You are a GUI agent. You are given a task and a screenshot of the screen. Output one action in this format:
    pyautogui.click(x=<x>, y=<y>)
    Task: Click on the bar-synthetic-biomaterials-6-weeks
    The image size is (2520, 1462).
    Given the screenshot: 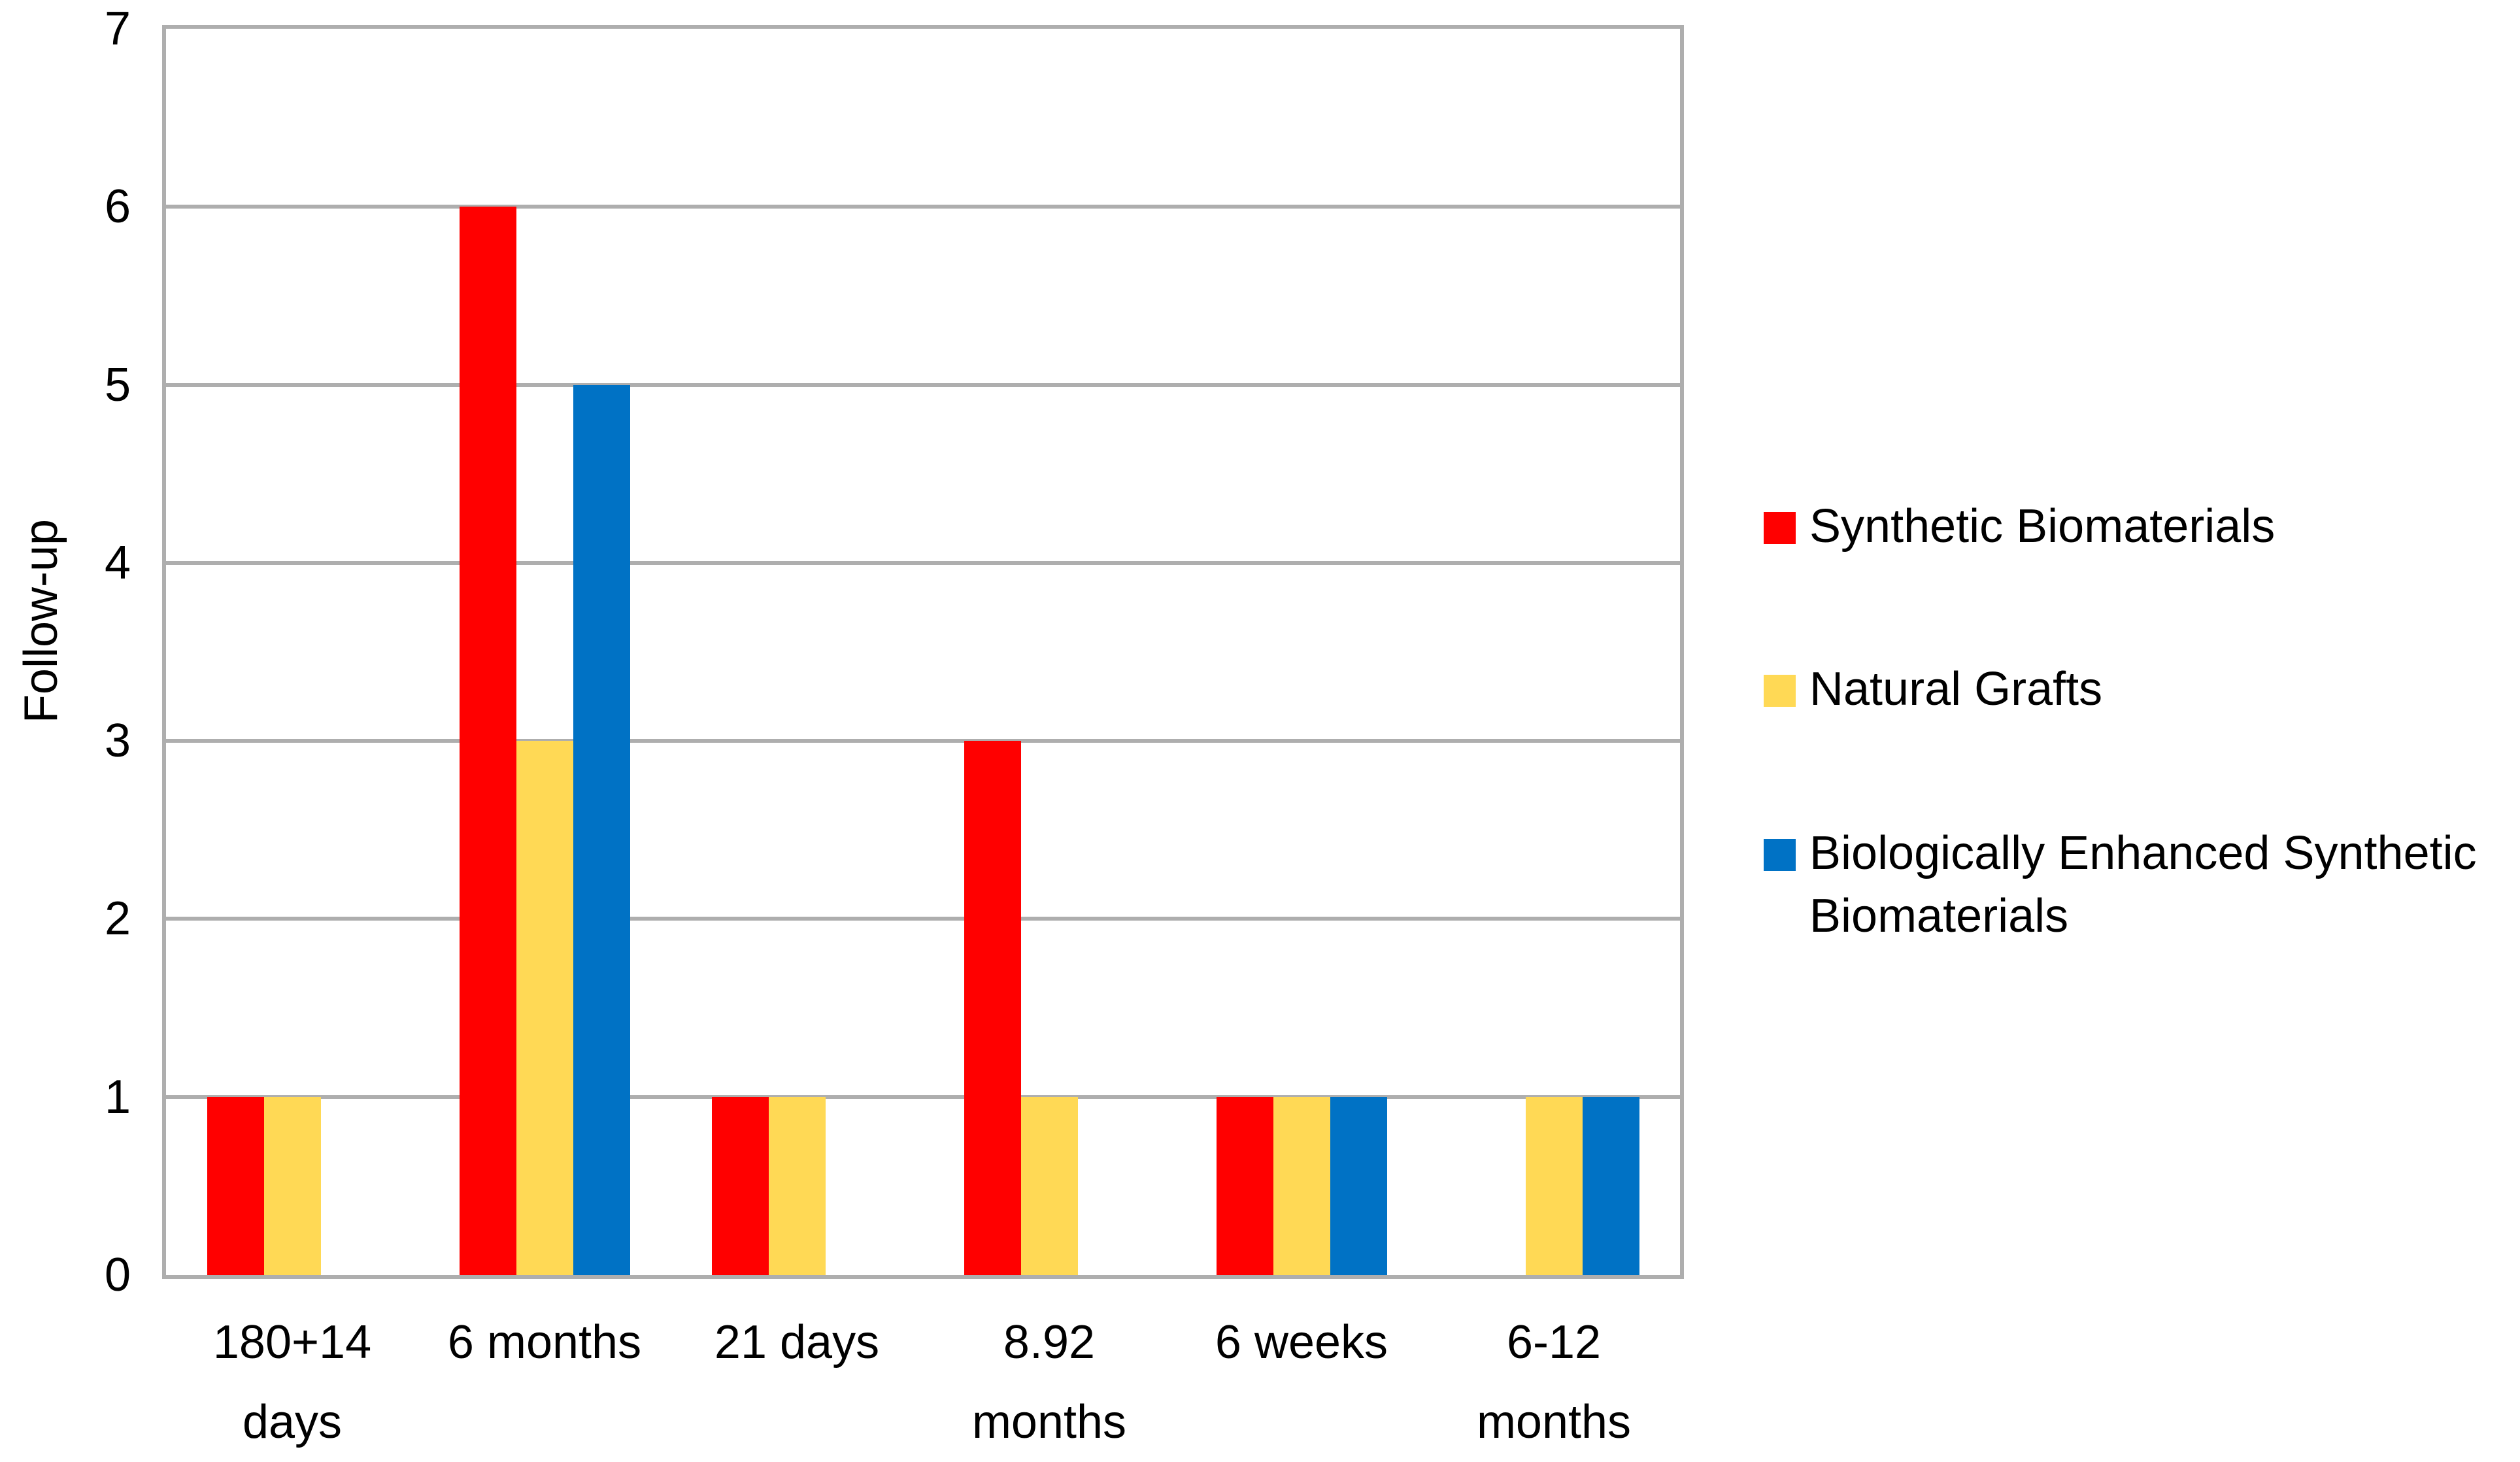 What is the action you would take?
    pyautogui.click(x=1245, y=1186)
    